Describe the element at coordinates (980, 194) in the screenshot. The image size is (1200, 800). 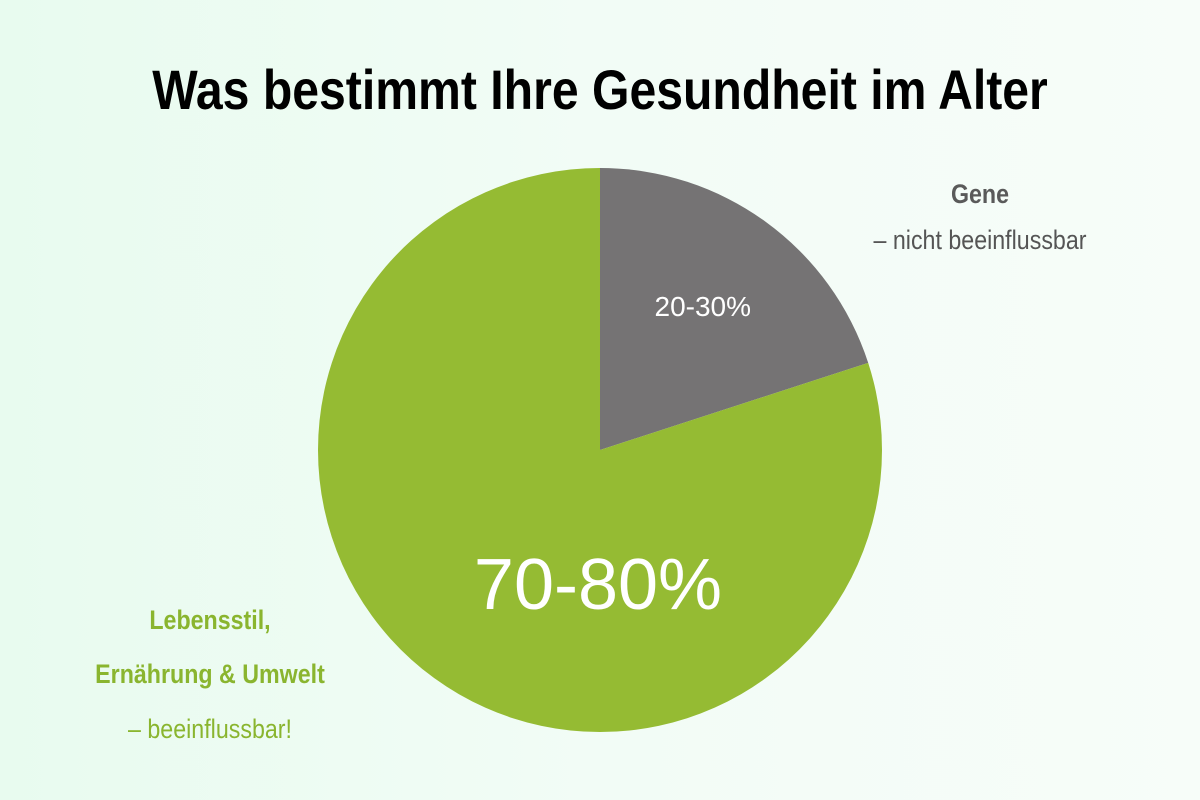
I see `legend-gene-title: Gene` at that location.